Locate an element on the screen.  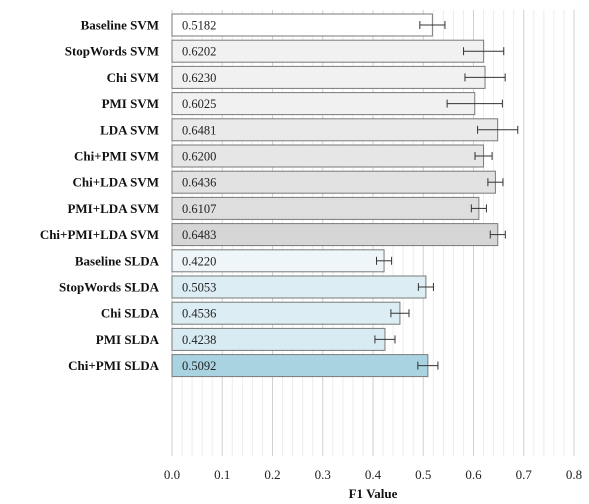
x-tick-label: 0.2 is located at coordinates (272, 474).